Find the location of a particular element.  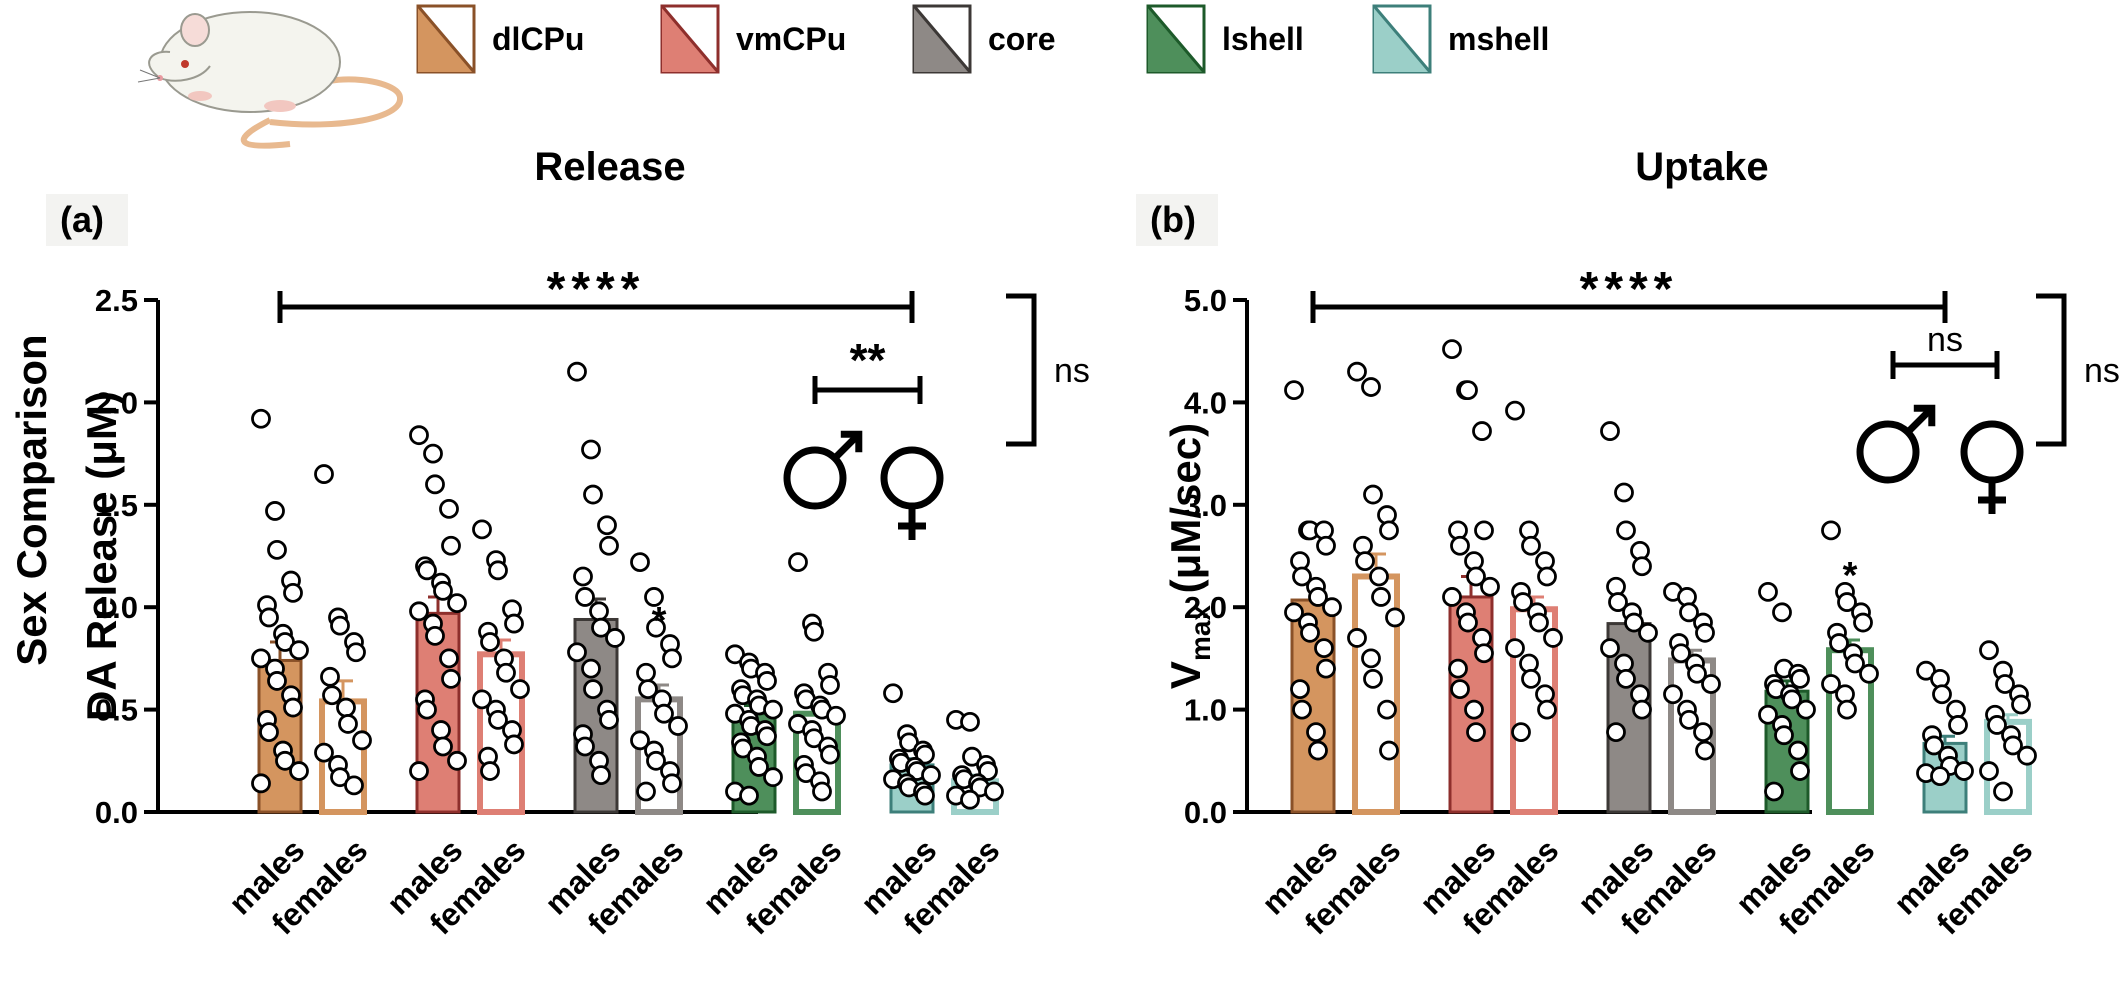

legend-swatch-diagonal-core is located at coordinates (942, 39).